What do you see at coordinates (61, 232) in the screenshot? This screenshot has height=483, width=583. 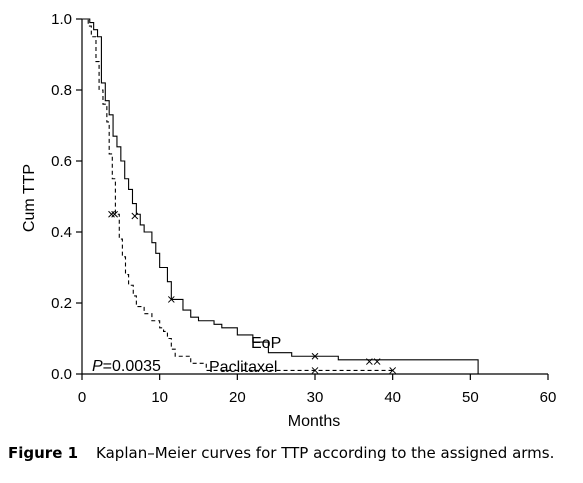 I see `y-tick-label: 0.4` at bounding box center [61, 232].